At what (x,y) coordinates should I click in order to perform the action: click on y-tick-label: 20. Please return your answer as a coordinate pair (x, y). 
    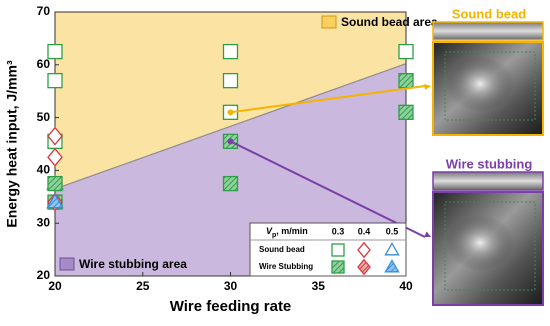
    Looking at the image, I should click on (44, 275).